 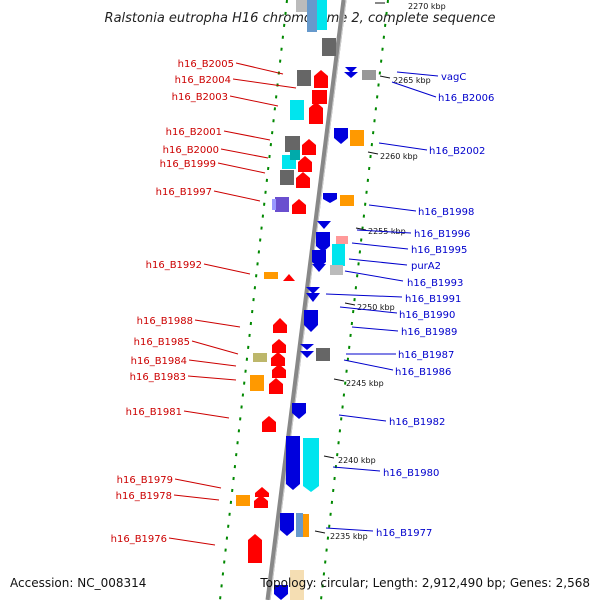 What do you see at coordinates (357, 138) in the screenshot?
I see `gene-h16_B2002b` at bounding box center [357, 138].